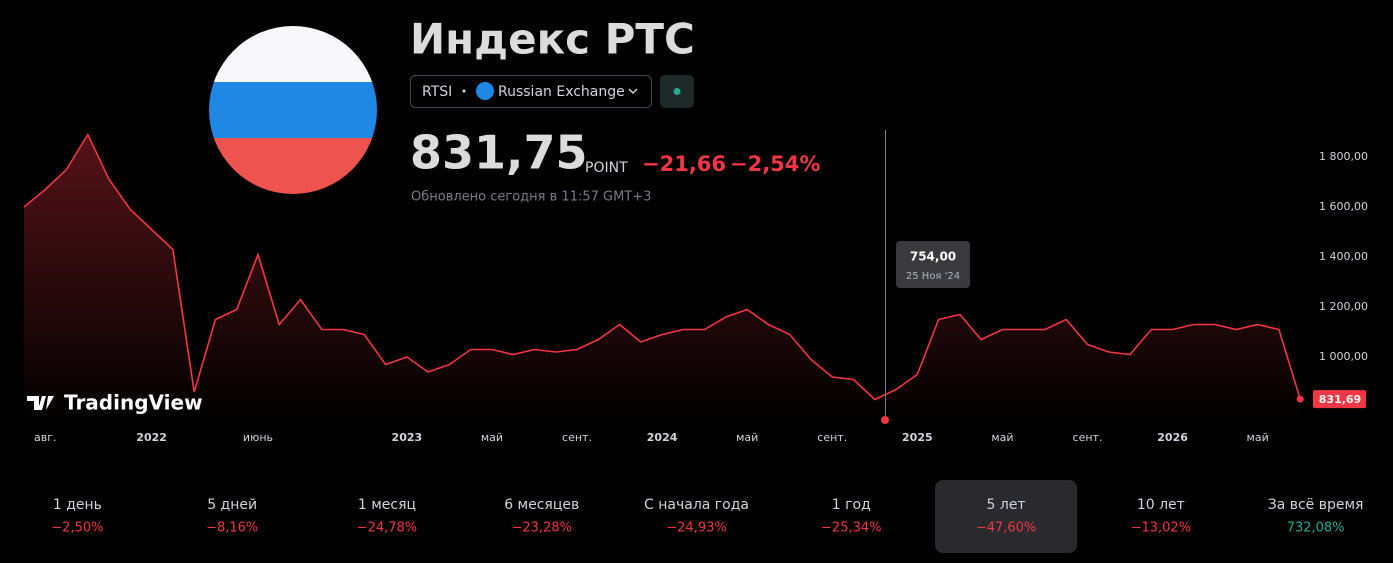 This screenshot has width=1393, height=563. Describe the element at coordinates (407, 437) in the screenshot. I see `x-tick-label: 2023` at that location.